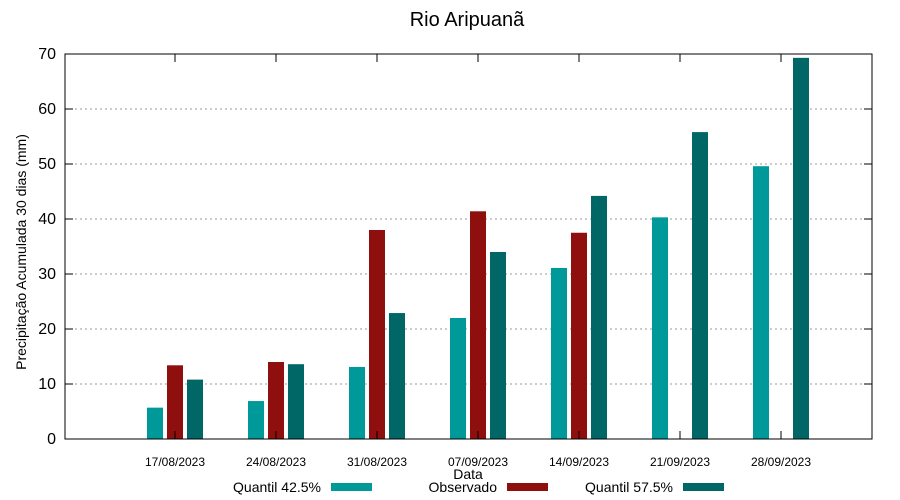 The height and width of the screenshot is (500, 900). What do you see at coordinates (467, 20) in the screenshot?
I see `chart-title: Rio Aripuanã` at bounding box center [467, 20].